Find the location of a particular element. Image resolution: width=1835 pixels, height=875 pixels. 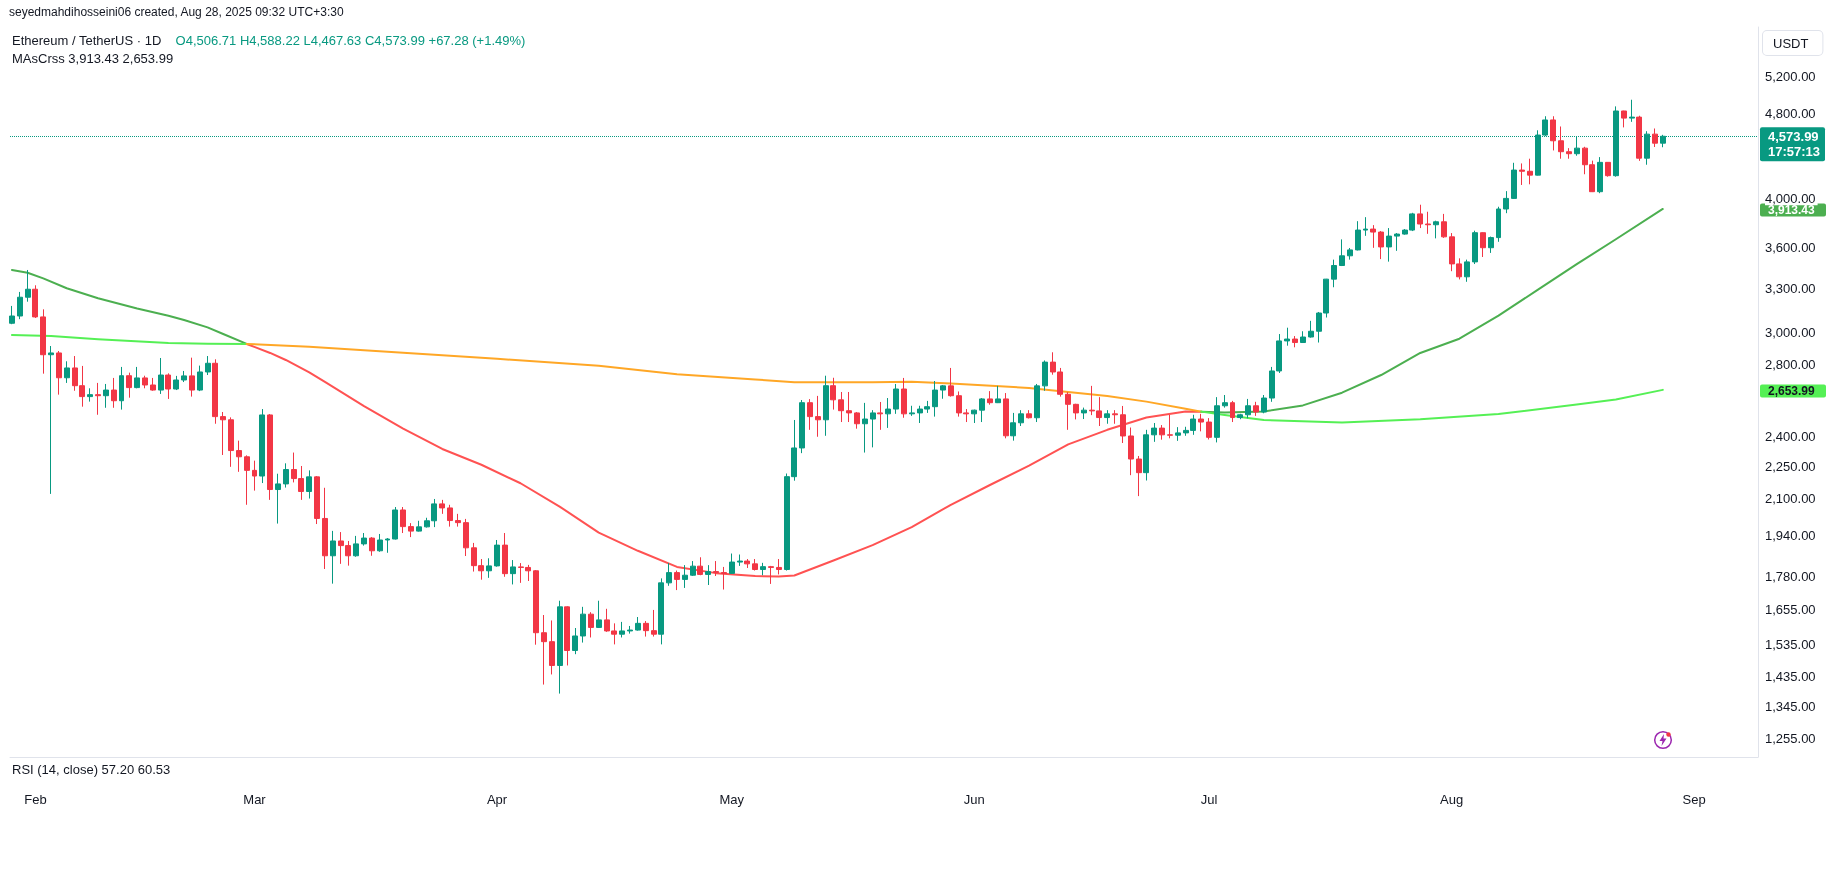

y-tick-label: 1,435.00 is located at coordinates (1790, 676).